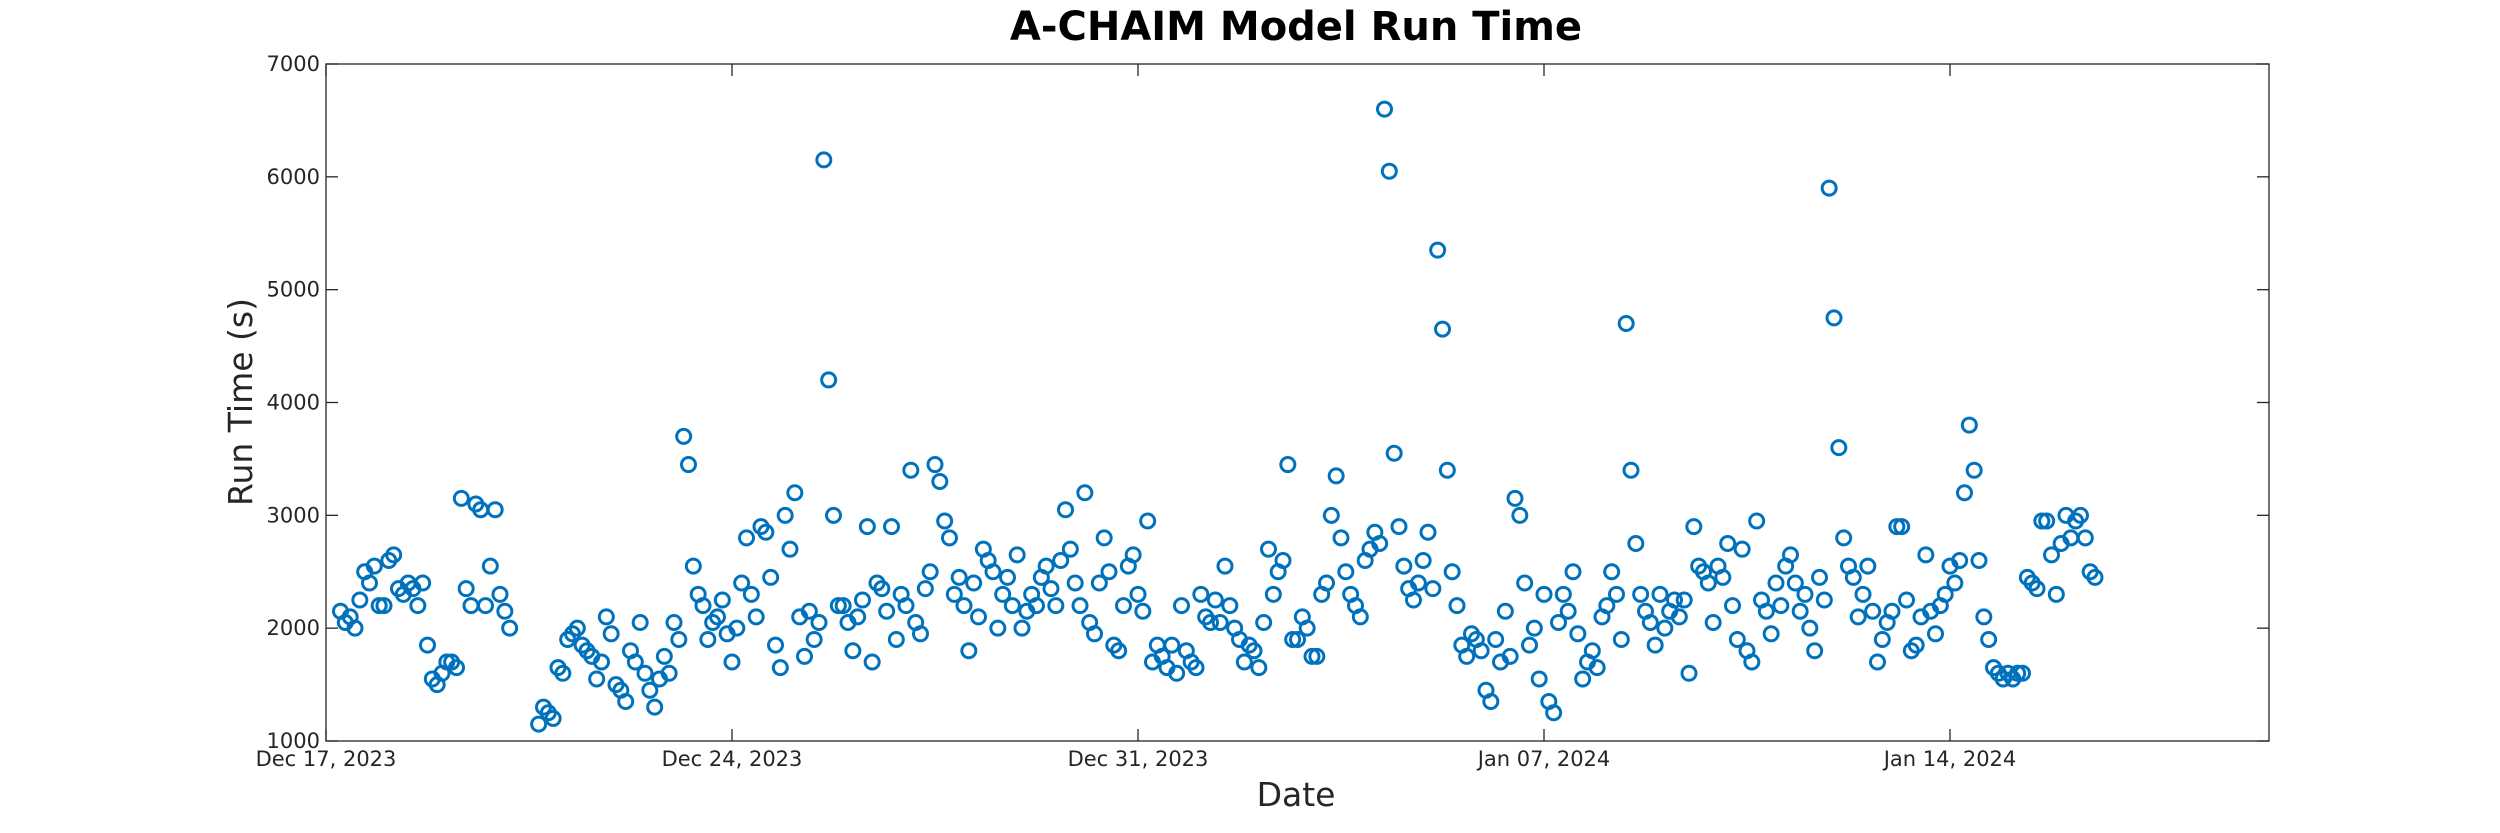 This screenshot has width=2500, height=833. I want to click on x-tick-label: Dec 17, 2023, so click(326, 759).